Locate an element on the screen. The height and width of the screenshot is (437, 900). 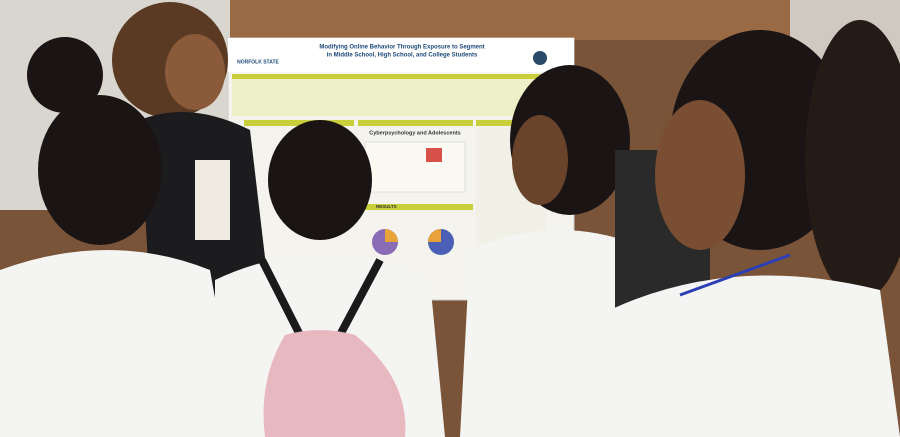
wood-panel is located at coordinates (510, 20).